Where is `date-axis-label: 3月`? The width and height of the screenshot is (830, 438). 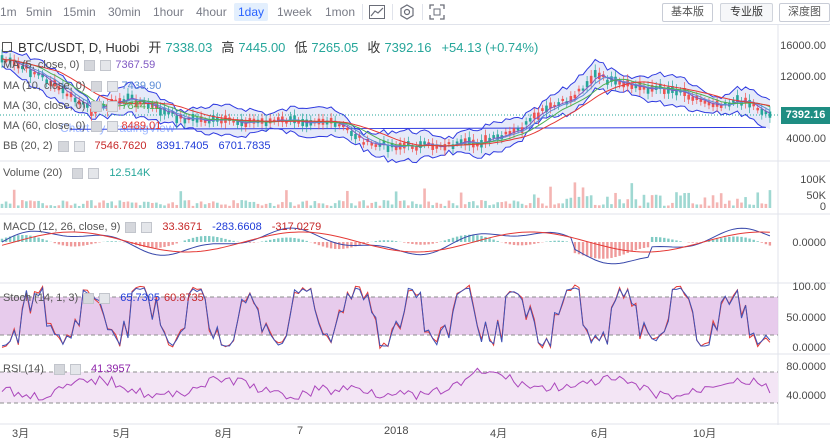
date-axis-label: 3月 is located at coordinates (21, 433).